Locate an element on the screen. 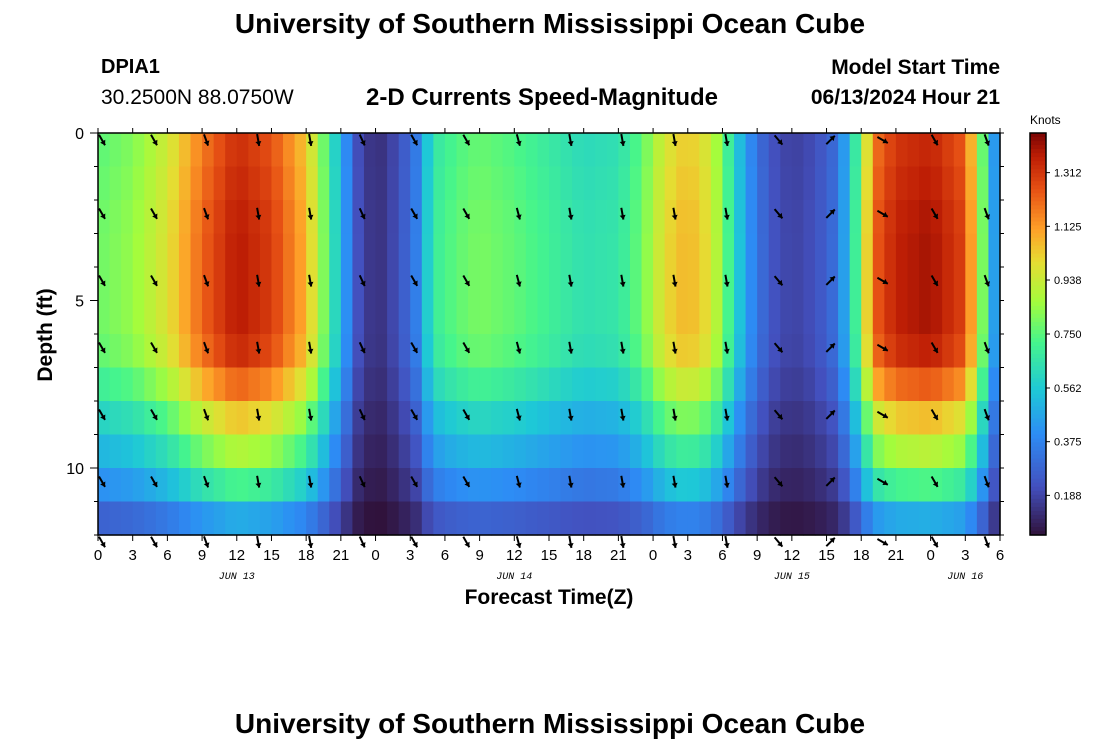 Image resolution: width=1100 pixels, height=750 pixels. colorbar-tick-label: 0.938 is located at coordinates (1068, 281).